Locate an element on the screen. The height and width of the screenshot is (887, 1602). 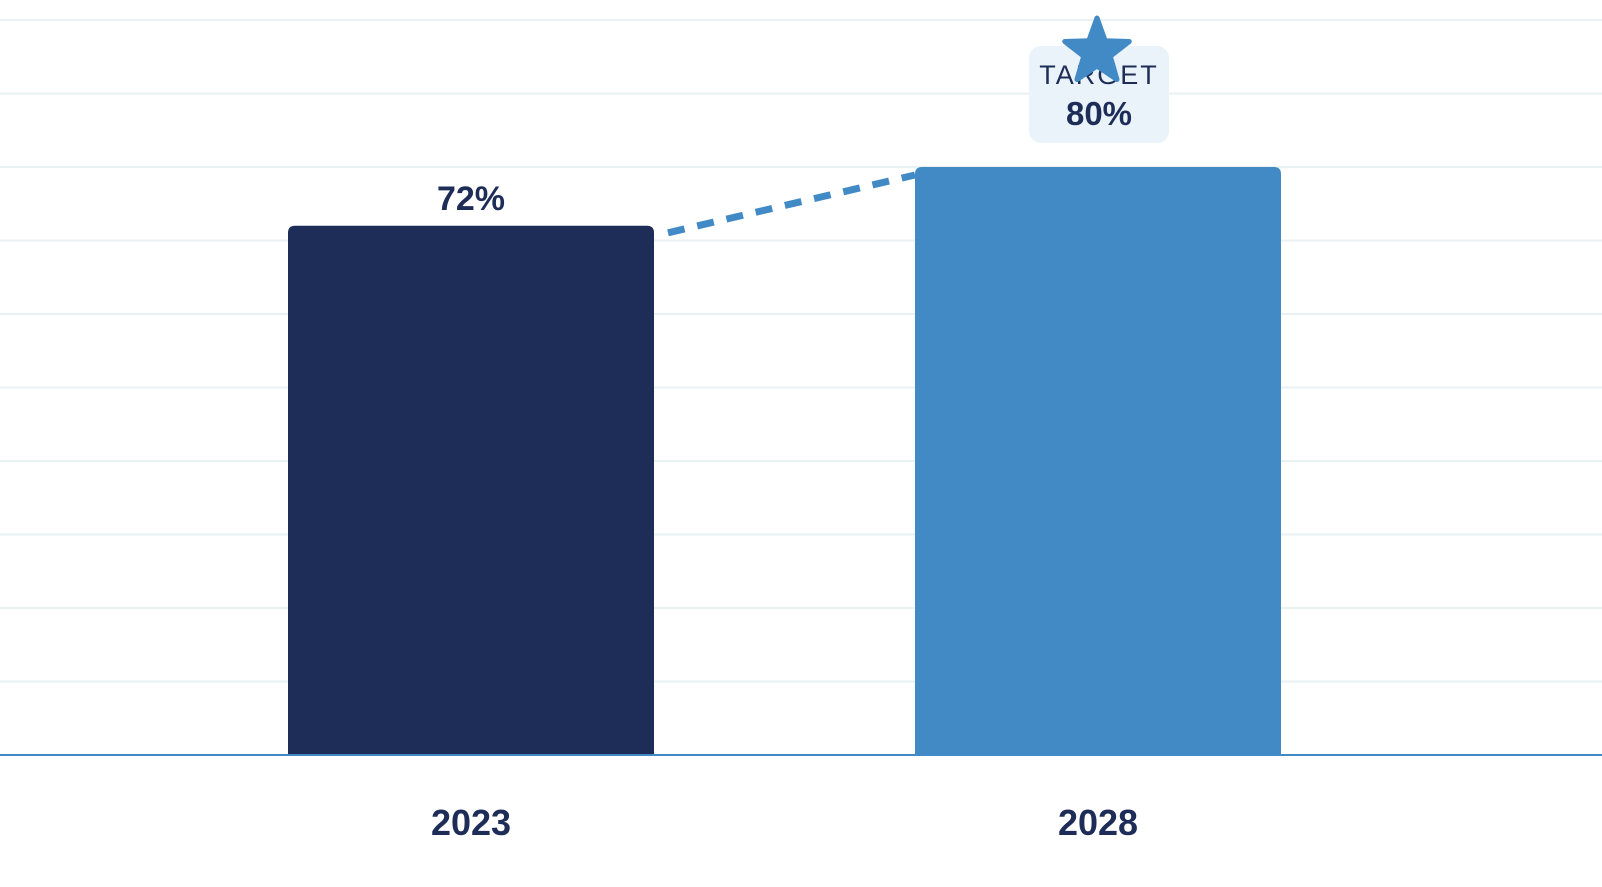
x-tick-label-2023: 2023 is located at coordinates (471, 822).